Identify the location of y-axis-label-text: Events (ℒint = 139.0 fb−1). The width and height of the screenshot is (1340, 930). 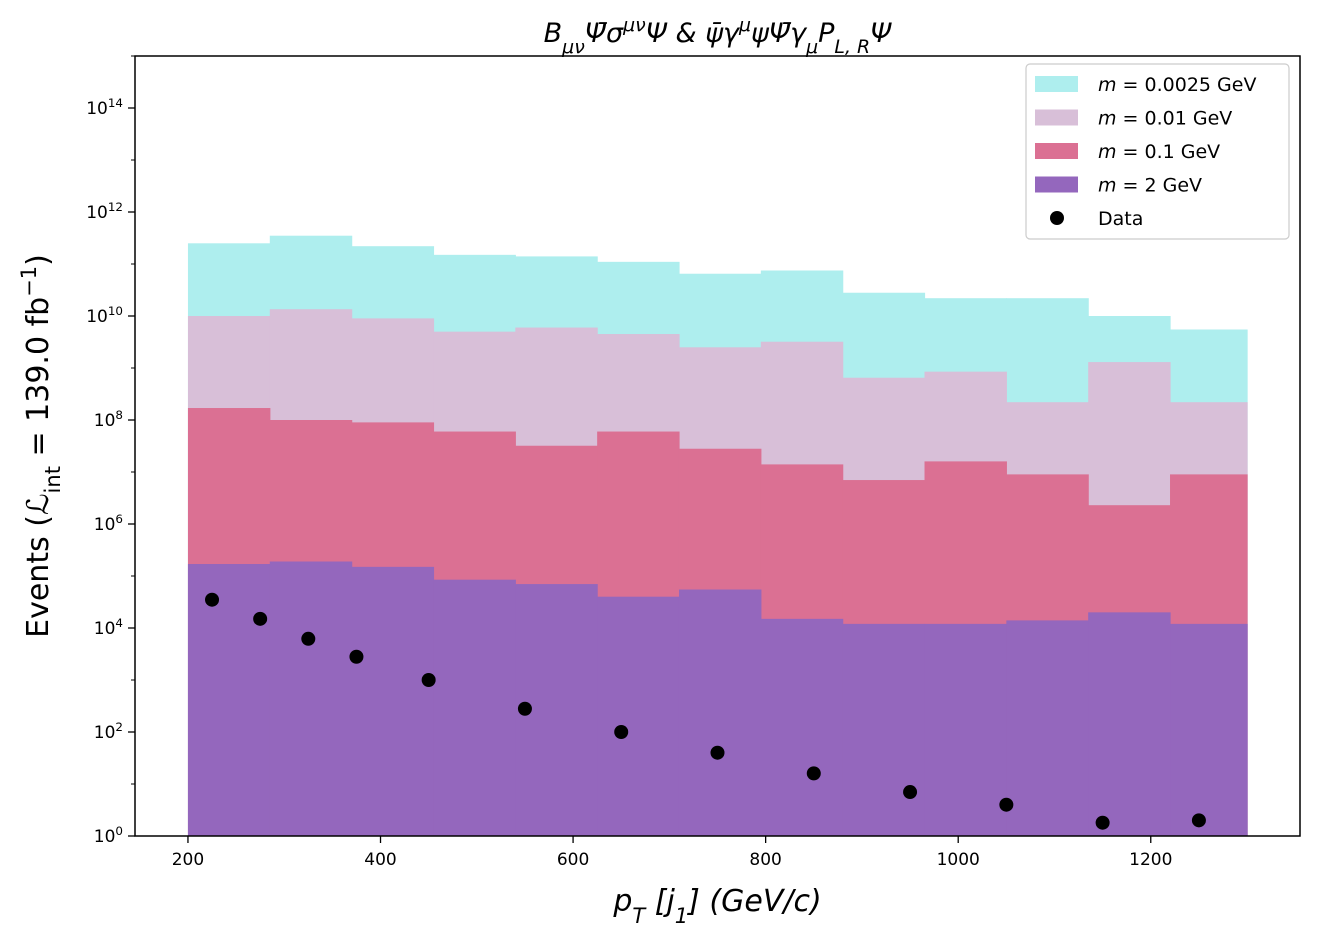
(41, 446).